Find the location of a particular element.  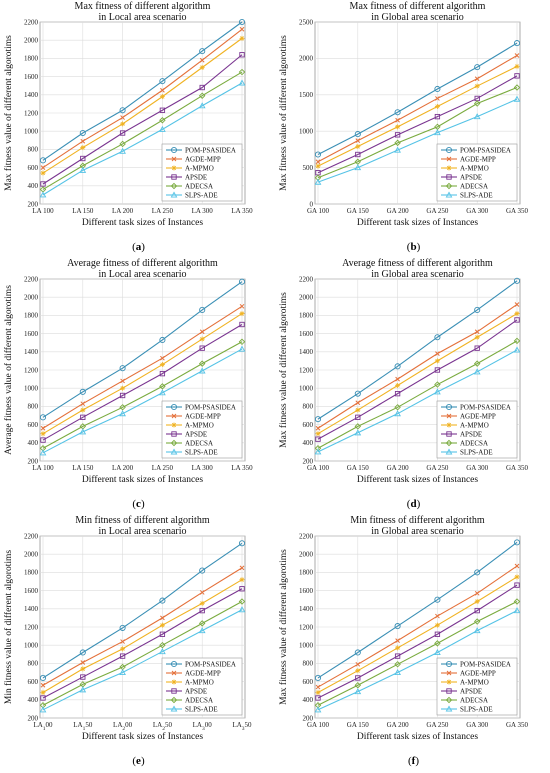

chart-f-series-slps-ade is located at coordinates (417, 660).